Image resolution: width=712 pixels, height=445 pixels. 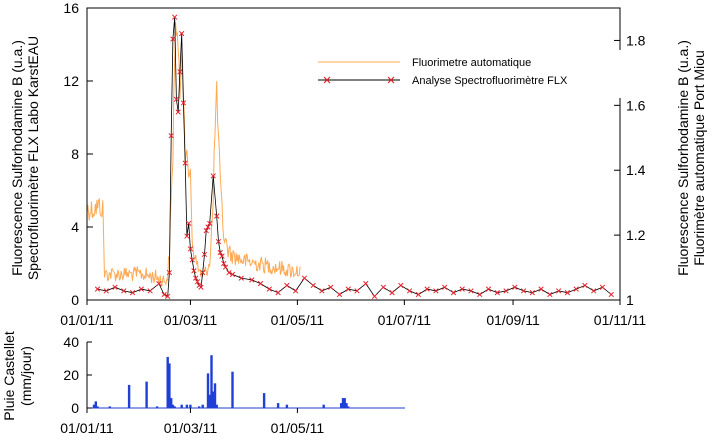 I want to click on bottom-x-tick-label: 01/03/11, so click(x=191, y=428).